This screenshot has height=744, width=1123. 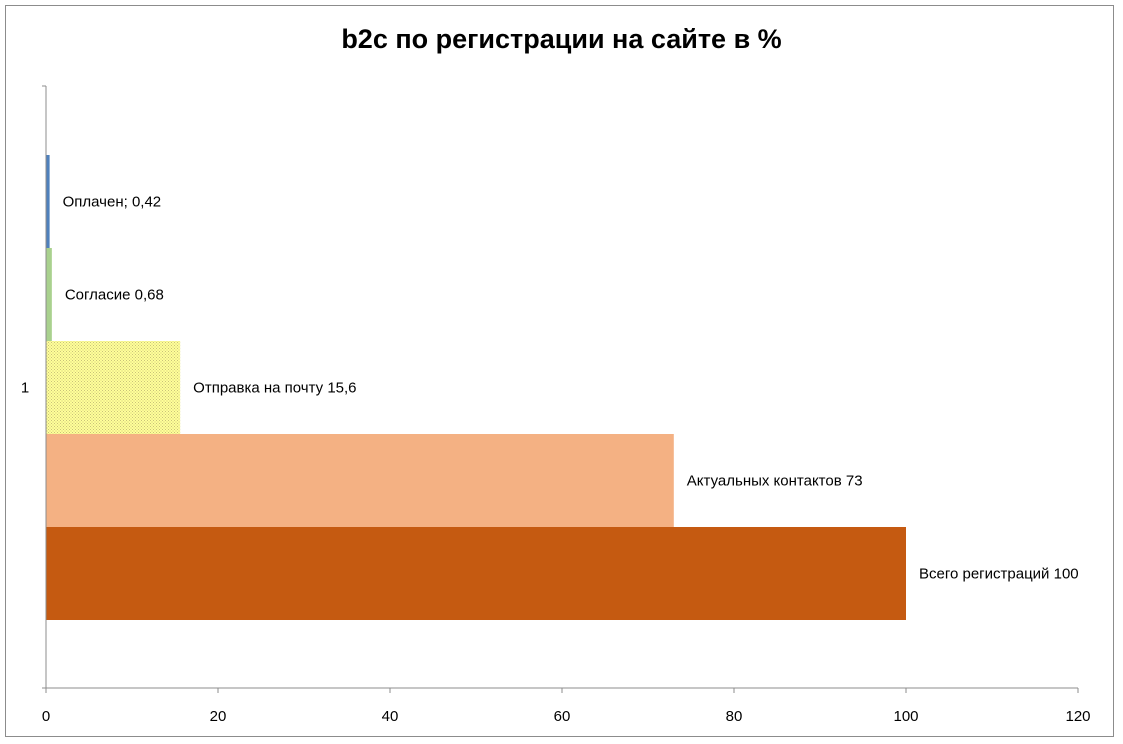 I want to click on x-tick-label: 100, so click(x=905, y=716).